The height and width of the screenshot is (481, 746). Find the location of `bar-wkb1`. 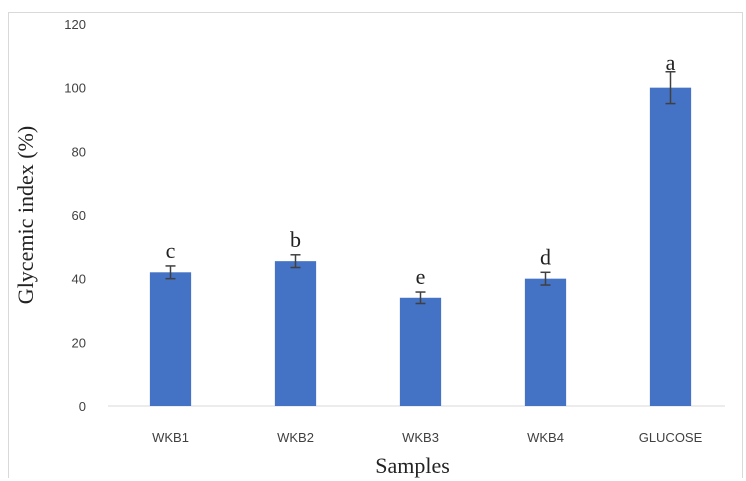

bar-wkb1 is located at coordinates (170, 339).